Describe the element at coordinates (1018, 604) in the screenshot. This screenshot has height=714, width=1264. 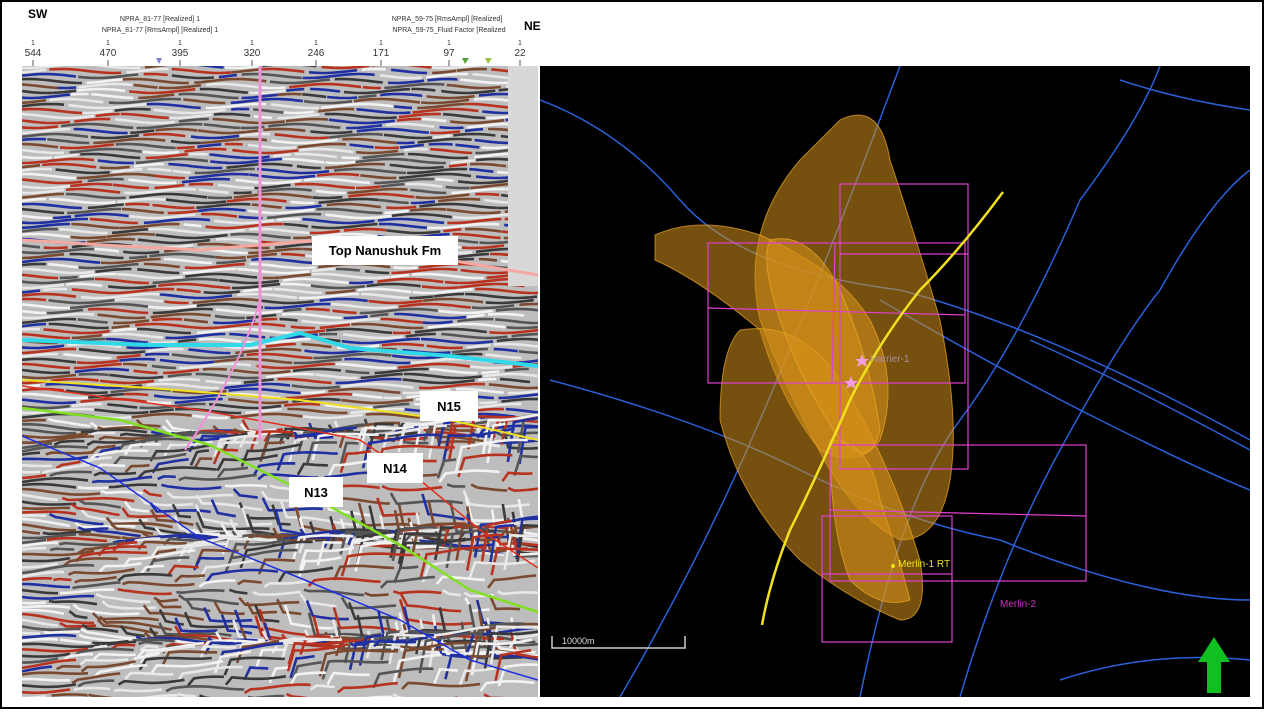
I see `well-name: Merlin-2` at that location.